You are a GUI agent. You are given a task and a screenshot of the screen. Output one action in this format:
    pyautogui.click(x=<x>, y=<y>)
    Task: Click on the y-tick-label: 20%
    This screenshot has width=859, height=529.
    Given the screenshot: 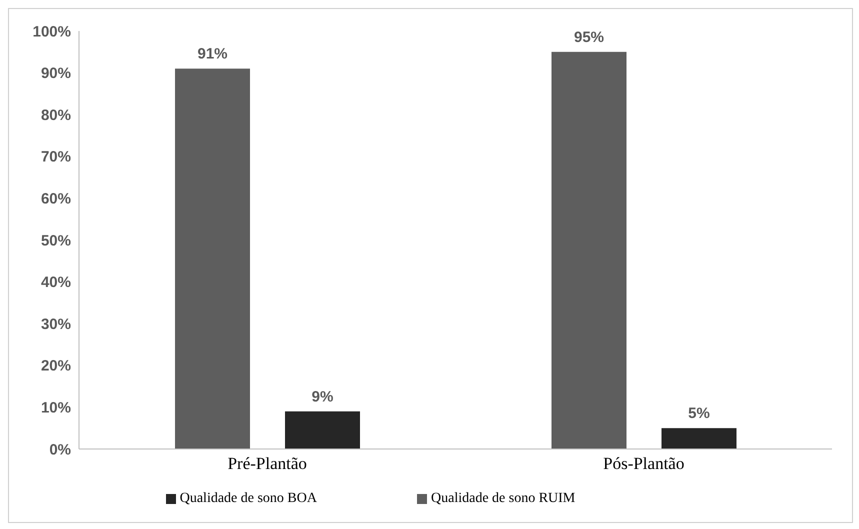 What is the action you would take?
    pyautogui.click(x=55, y=366)
    